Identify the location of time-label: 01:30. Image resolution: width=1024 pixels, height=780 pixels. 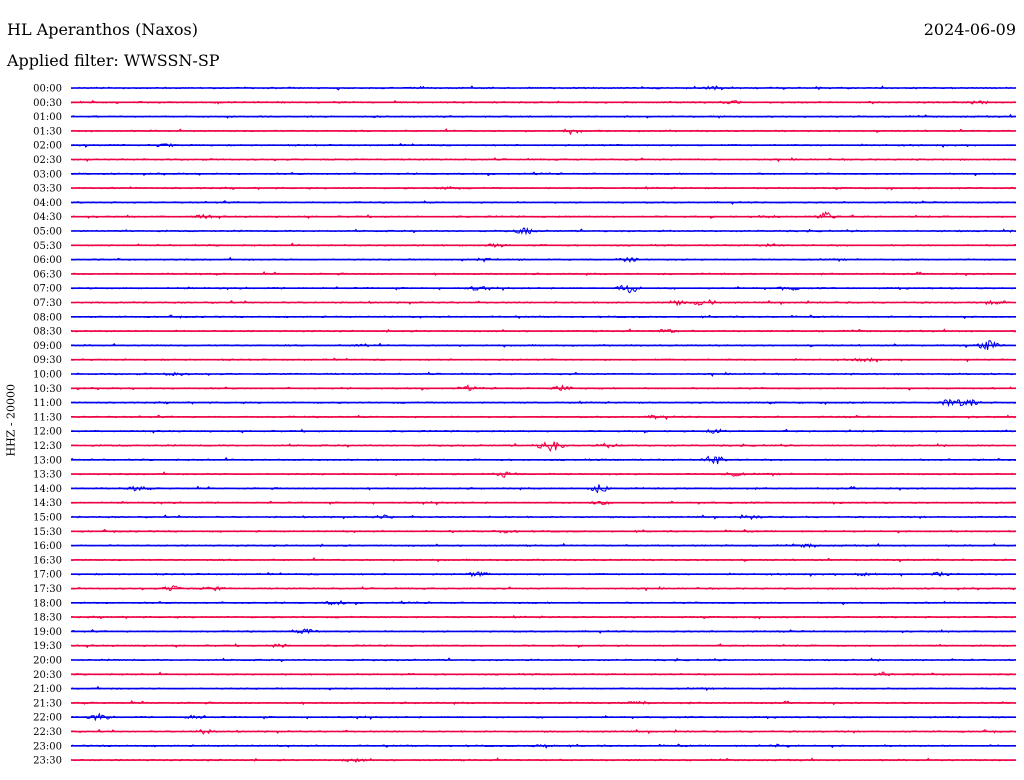
(47, 131).